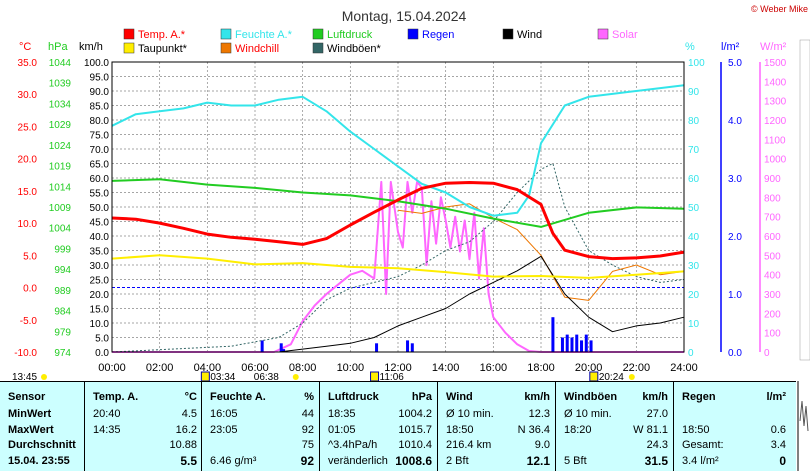 The image size is (810, 476). I want to click on table-cell-label: 23:05, so click(224, 430).